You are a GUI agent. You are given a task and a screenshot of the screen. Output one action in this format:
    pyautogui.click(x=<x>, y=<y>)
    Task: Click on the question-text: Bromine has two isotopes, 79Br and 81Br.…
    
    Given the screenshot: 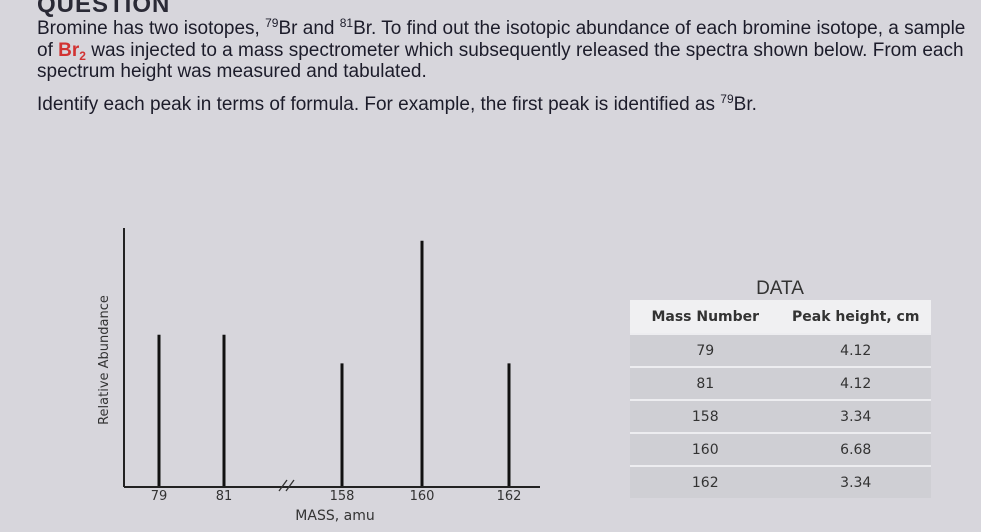 What is the action you would take?
    pyautogui.click(x=504, y=49)
    